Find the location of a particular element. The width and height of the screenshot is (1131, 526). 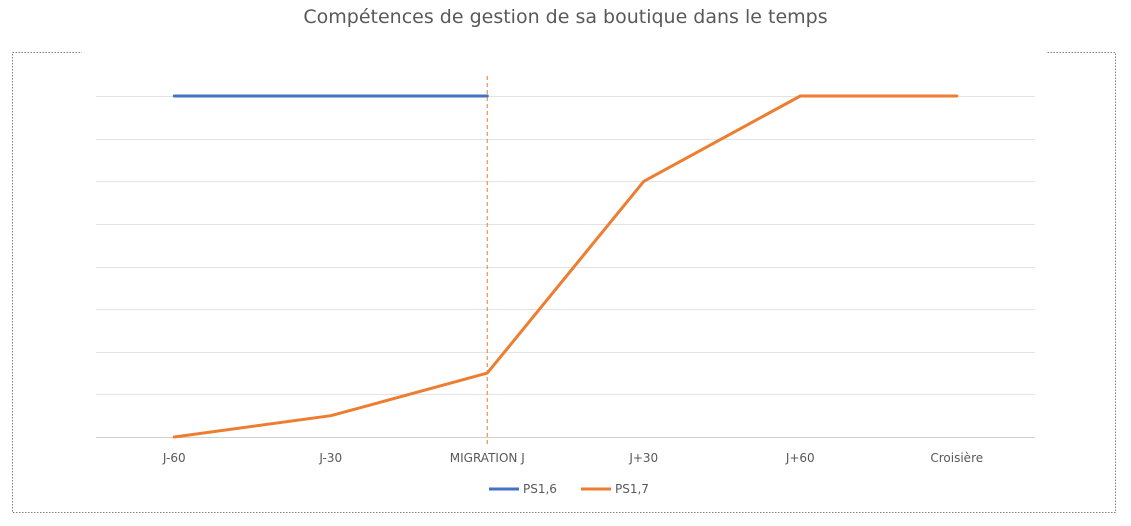

legend-label-2: PS1,7 is located at coordinates (632, 489).